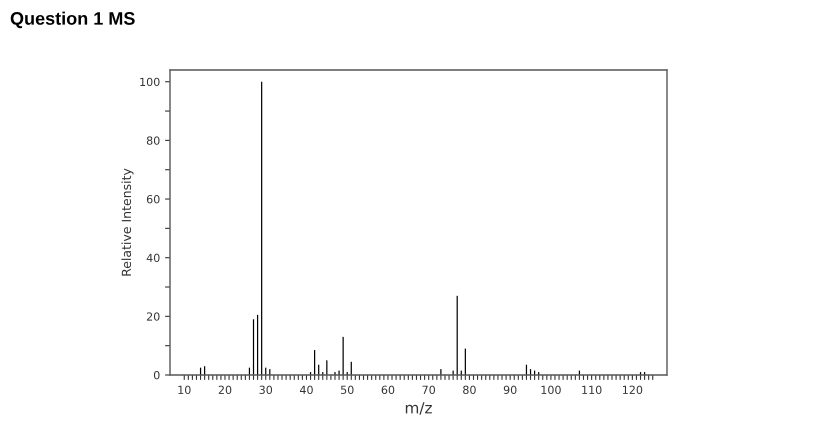 Image resolution: width=832 pixels, height=442 pixels. Describe the element at coordinates (551, 390) in the screenshot. I see `x-tick-label: 100` at that location.